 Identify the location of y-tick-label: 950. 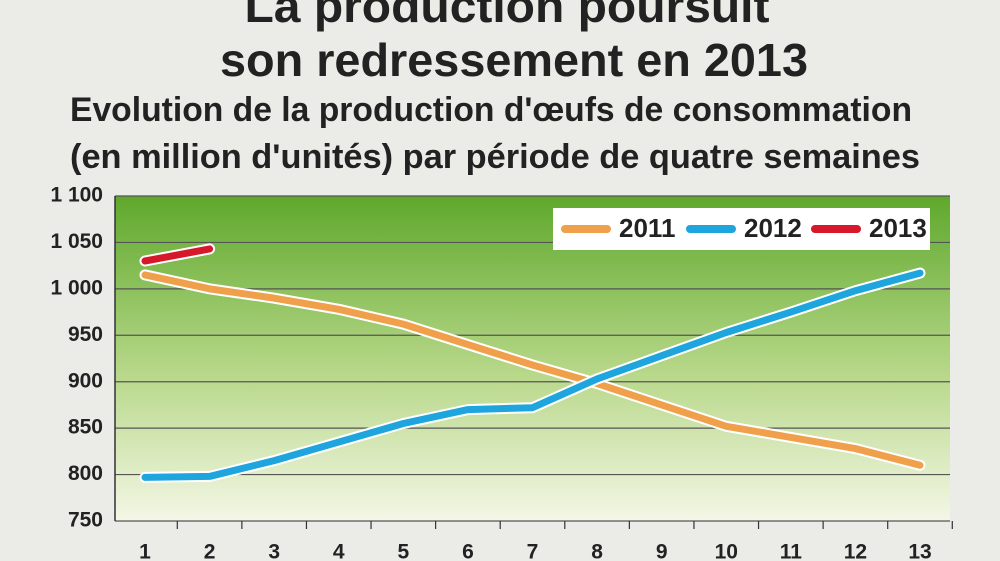
(85, 334).